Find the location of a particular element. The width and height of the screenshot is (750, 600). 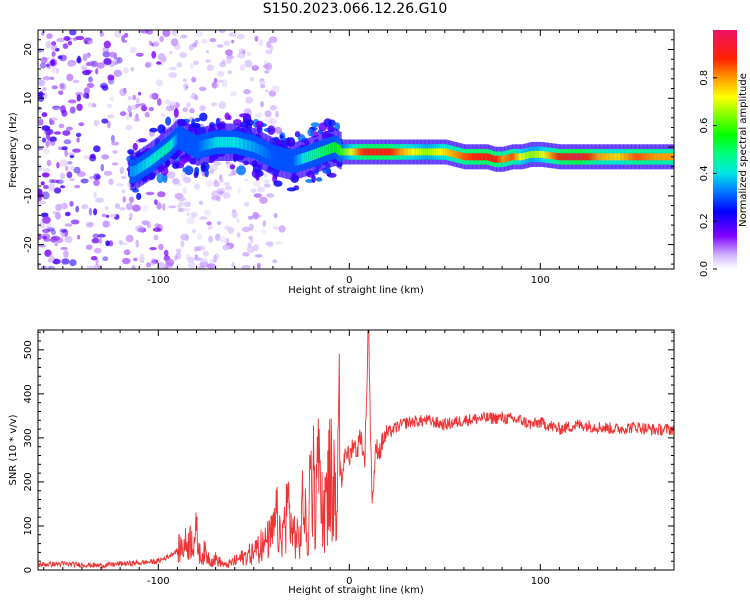

x-tick-label: 0 is located at coordinates (349, 581).